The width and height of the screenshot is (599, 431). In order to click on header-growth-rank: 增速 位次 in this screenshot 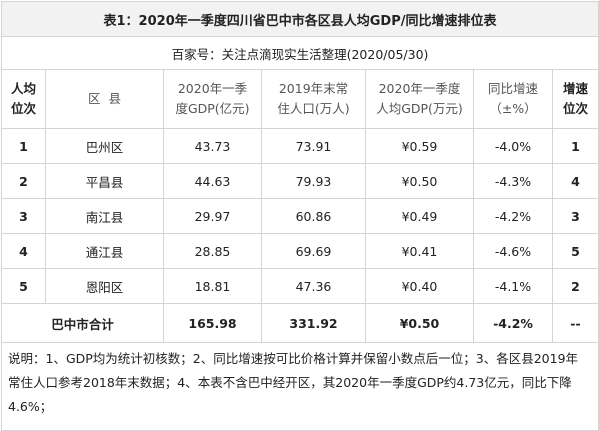, I will do `click(575, 99)`.